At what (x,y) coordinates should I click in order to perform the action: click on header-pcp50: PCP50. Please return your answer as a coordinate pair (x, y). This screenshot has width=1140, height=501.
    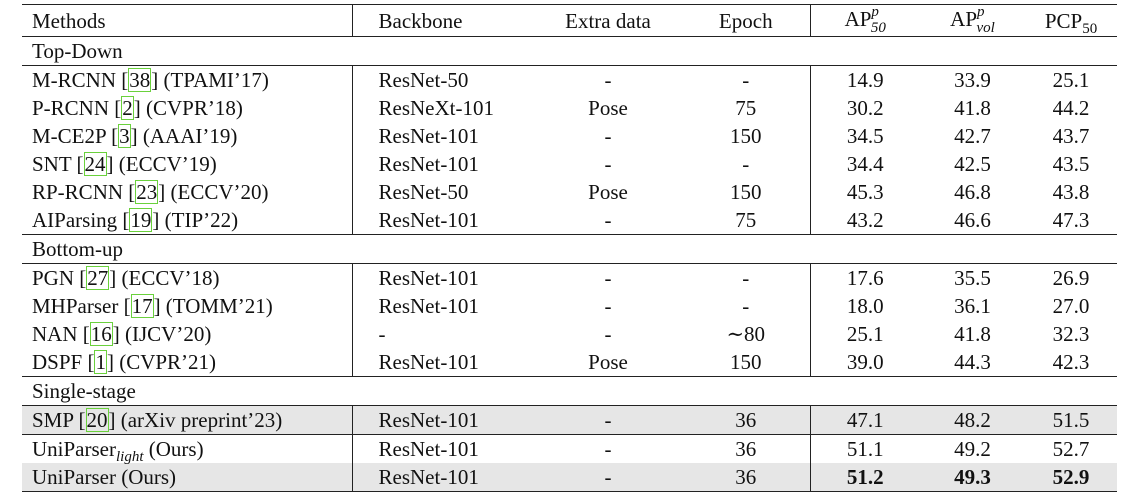
    Looking at the image, I should click on (1071, 20).